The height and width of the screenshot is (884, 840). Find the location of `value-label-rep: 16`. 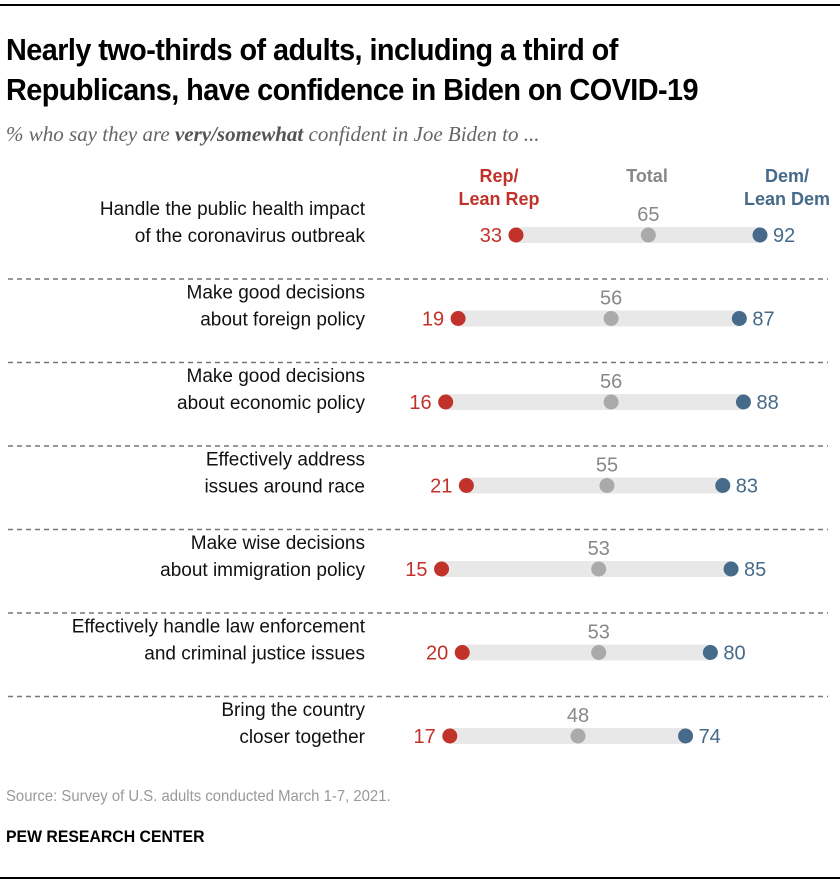

value-label-rep: 16 is located at coordinates (420, 403).